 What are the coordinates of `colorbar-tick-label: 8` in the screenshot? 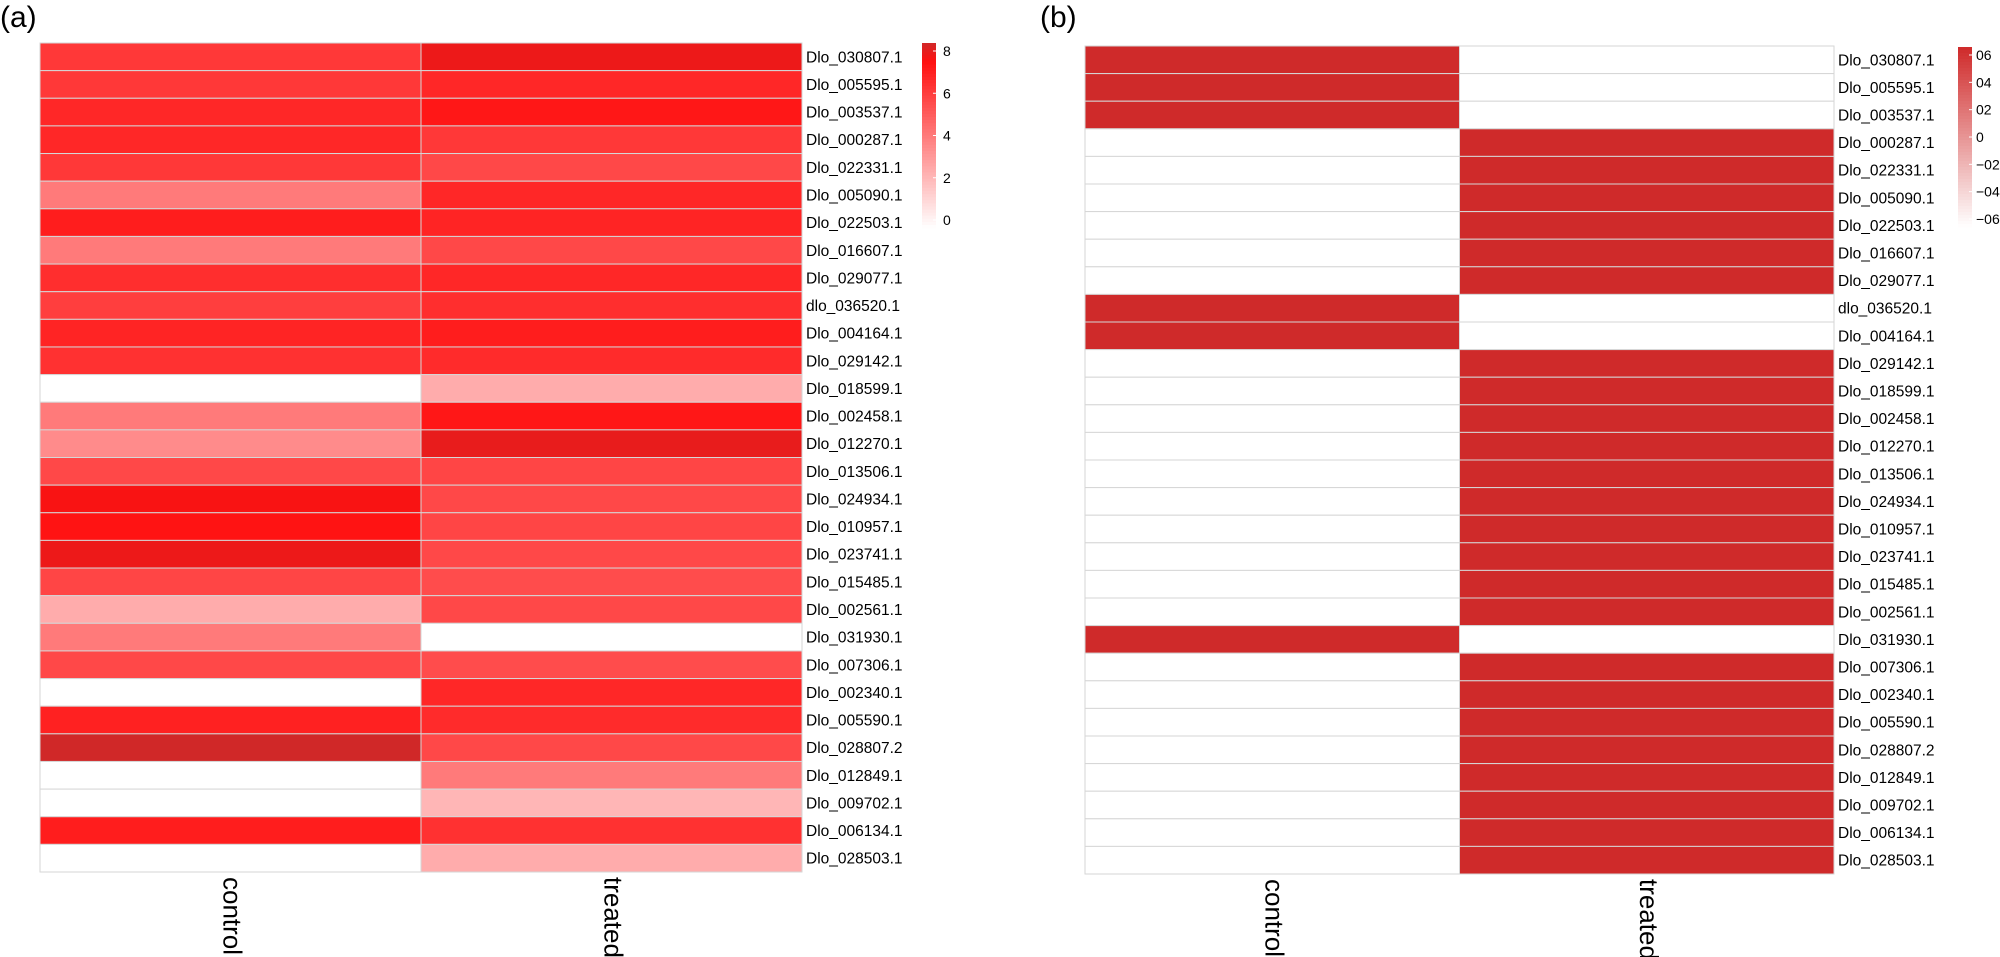 It's located at (947, 51).